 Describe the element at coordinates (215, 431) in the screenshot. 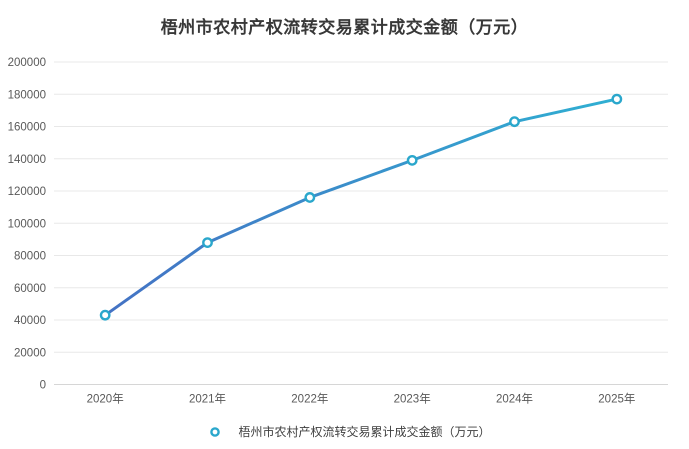

I see `legend-line-marker-icon` at that location.